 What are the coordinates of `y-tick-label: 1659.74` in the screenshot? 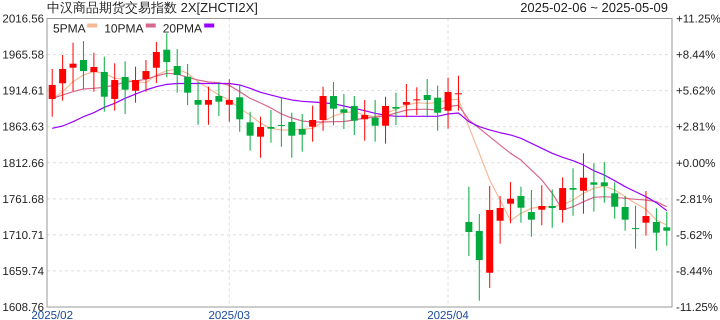 It's located at (23, 272).